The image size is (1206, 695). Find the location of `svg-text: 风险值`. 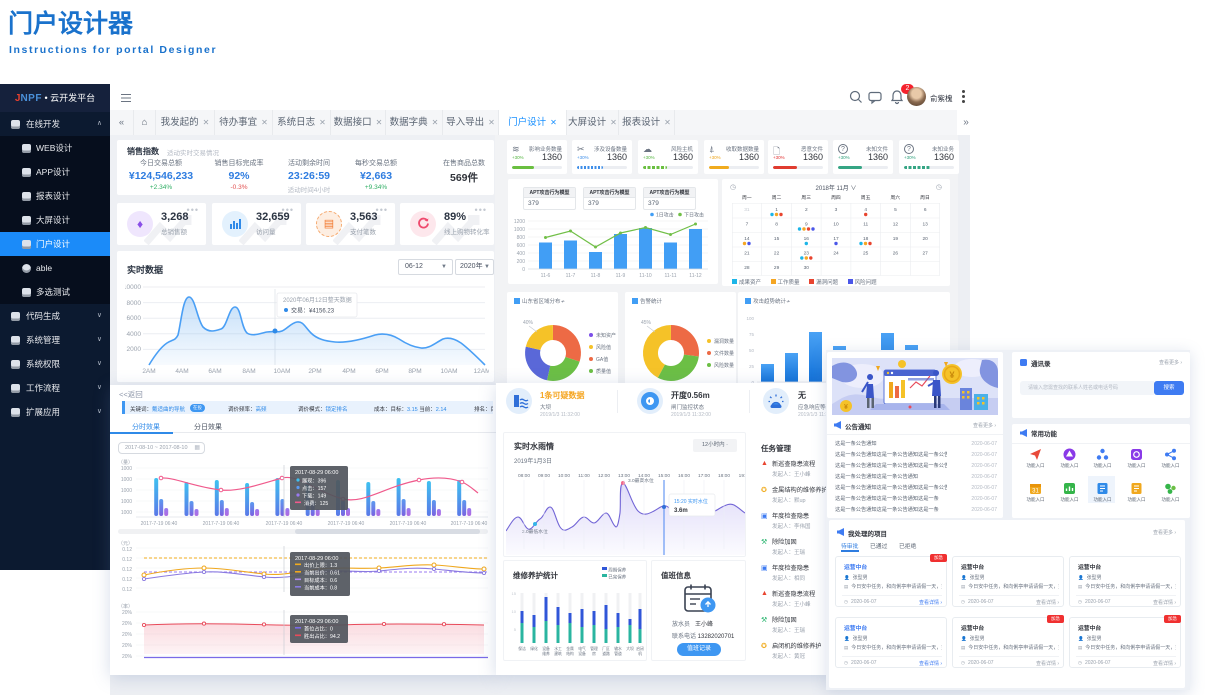

svg-text: 风险值 is located at coordinates (603, 347).